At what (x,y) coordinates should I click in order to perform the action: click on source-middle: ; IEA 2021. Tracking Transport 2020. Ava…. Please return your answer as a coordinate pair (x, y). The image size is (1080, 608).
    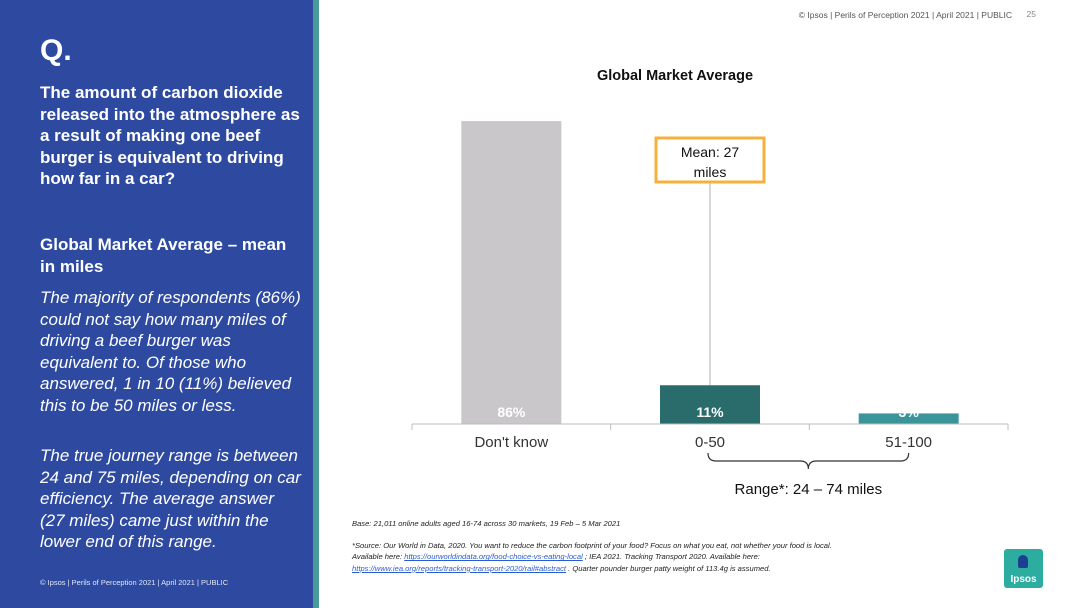
    Looking at the image, I should click on (671, 557).